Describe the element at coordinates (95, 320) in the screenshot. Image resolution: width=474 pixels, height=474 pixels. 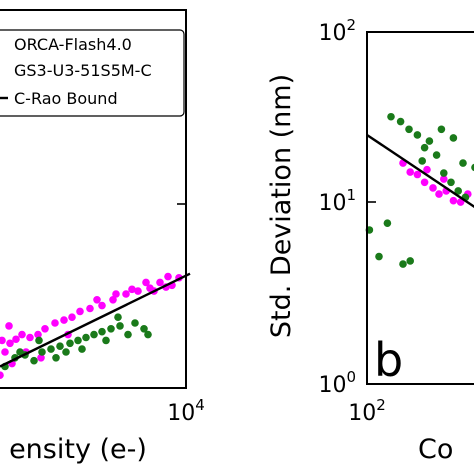
I see `panel-a-crao-bound-line` at that location.